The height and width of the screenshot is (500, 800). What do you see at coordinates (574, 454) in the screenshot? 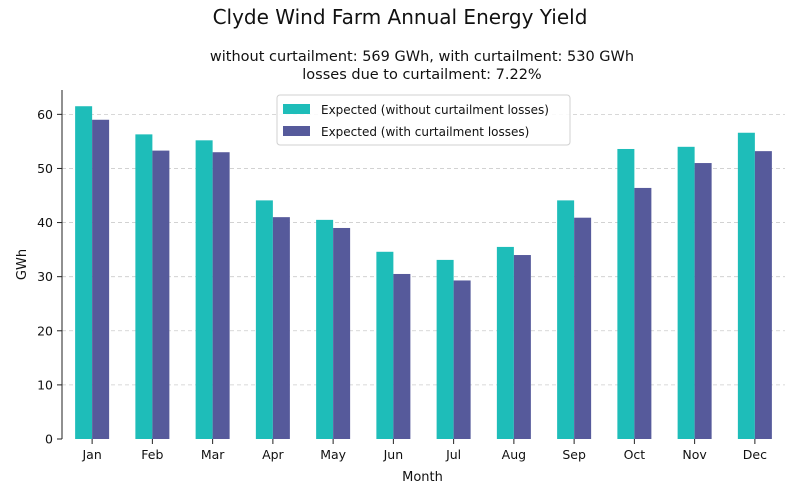
I see `x-tick-label: Sep` at bounding box center [574, 454].